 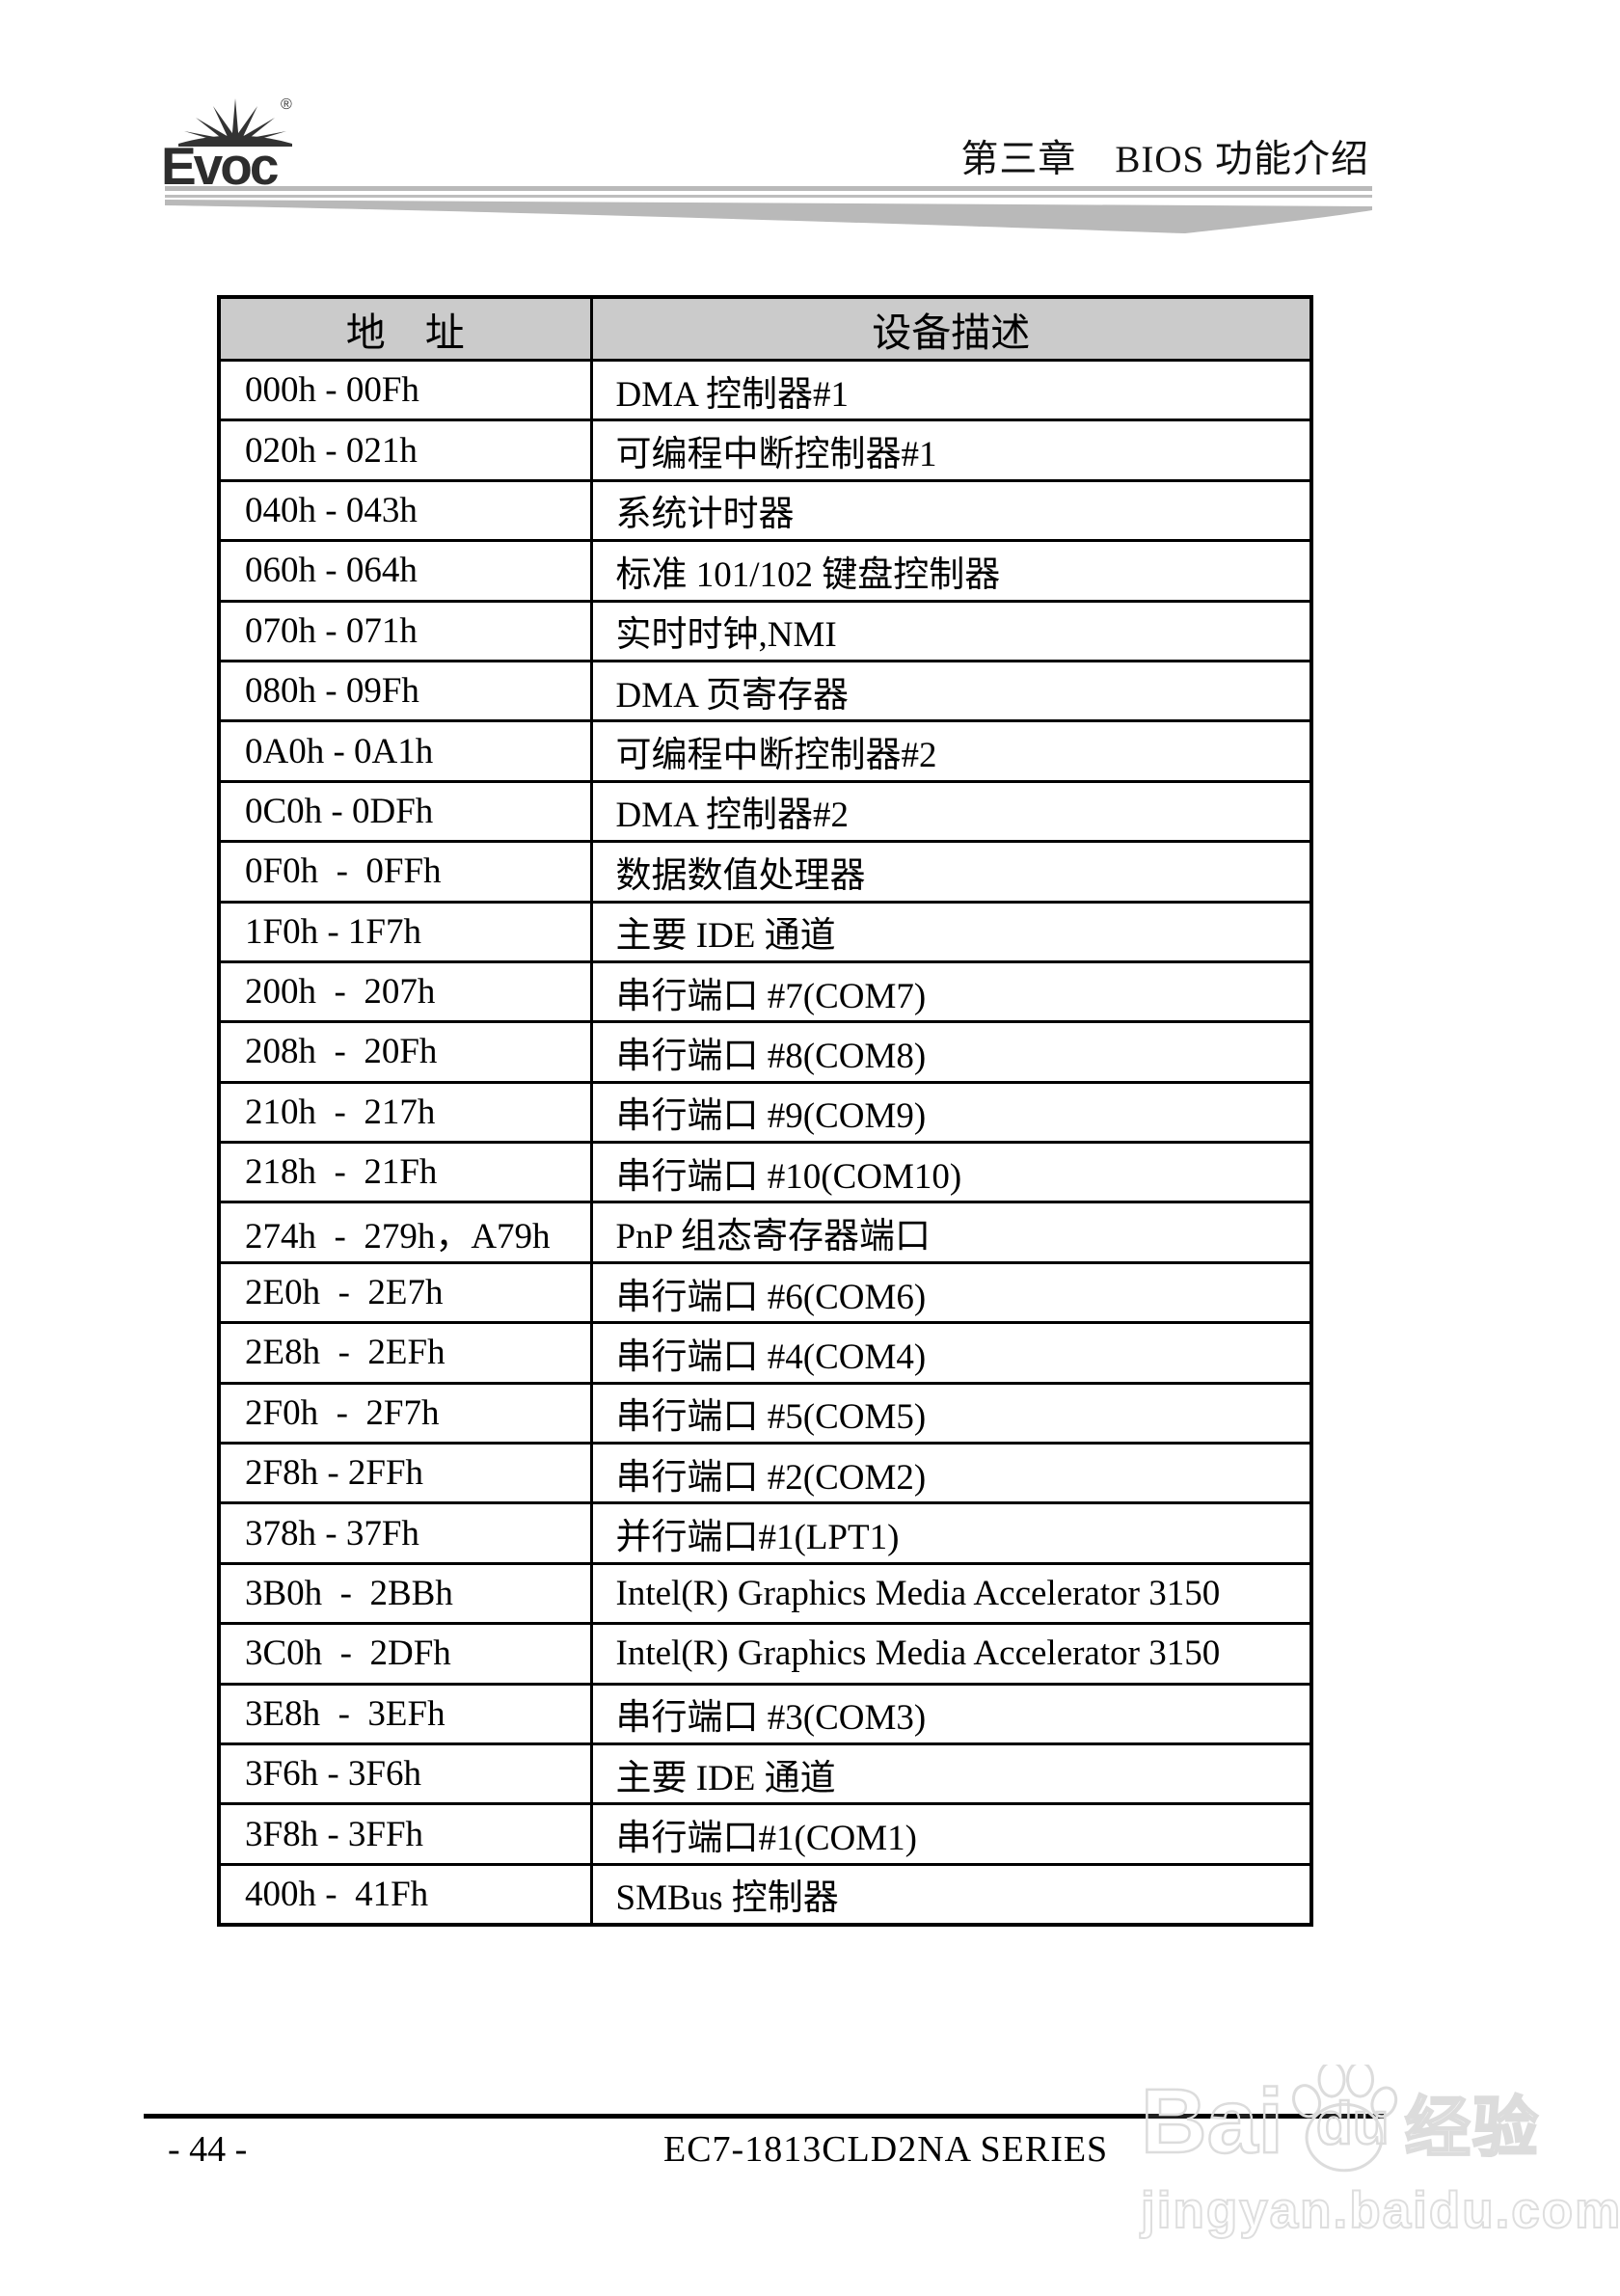 I want to click on table-row: 400h - 41Fh SMBus 控制器, so click(x=765, y=1894).